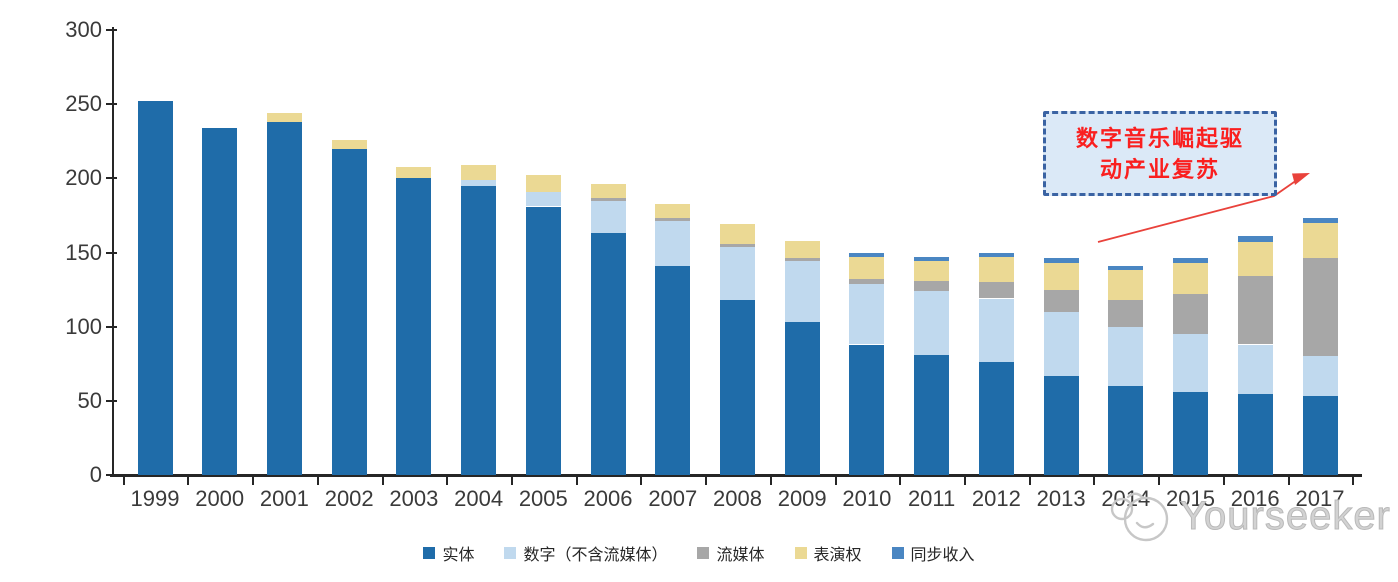  What do you see at coordinates (931, 498) in the screenshot?
I see `x-axis-label: 2011` at bounding box center [931, 498].